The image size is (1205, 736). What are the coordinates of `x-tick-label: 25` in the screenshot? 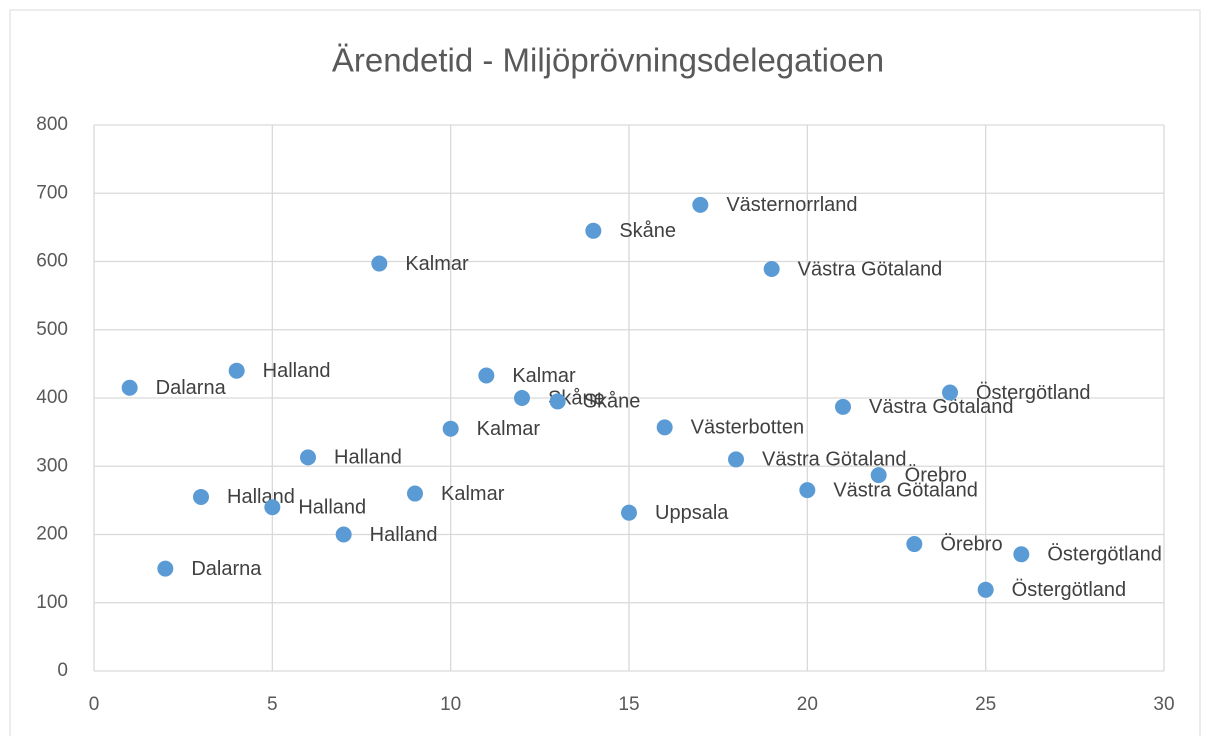 It's located at (985, 704).